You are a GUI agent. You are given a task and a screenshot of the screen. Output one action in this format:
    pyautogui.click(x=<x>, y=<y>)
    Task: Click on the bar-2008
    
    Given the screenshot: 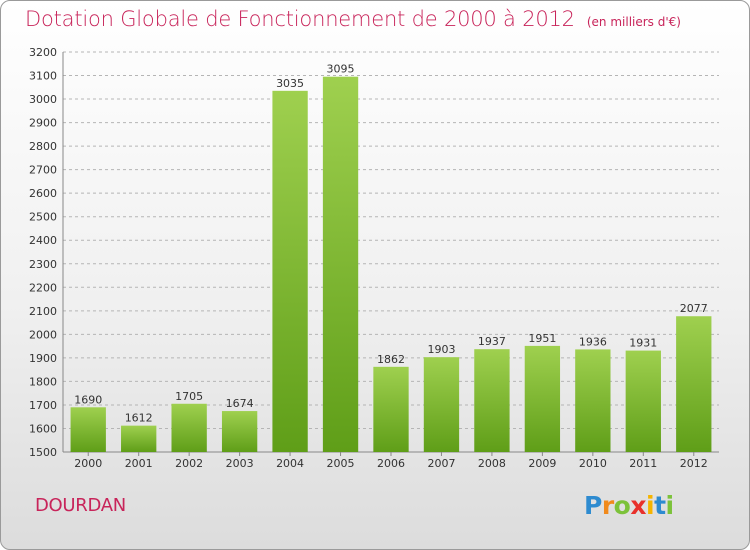 What is the action you would take?
    pyautogui.click(x=492, y=400)
    